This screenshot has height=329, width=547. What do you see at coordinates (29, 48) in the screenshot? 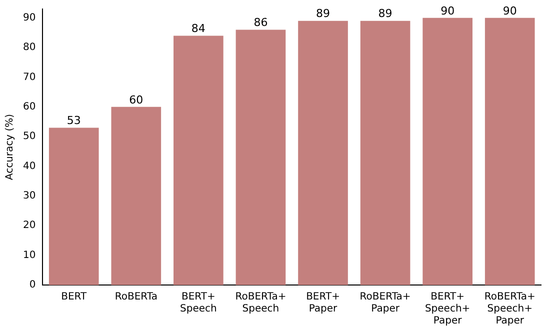
I see `y-tick-label: 80` at bounding box center [29, 48].